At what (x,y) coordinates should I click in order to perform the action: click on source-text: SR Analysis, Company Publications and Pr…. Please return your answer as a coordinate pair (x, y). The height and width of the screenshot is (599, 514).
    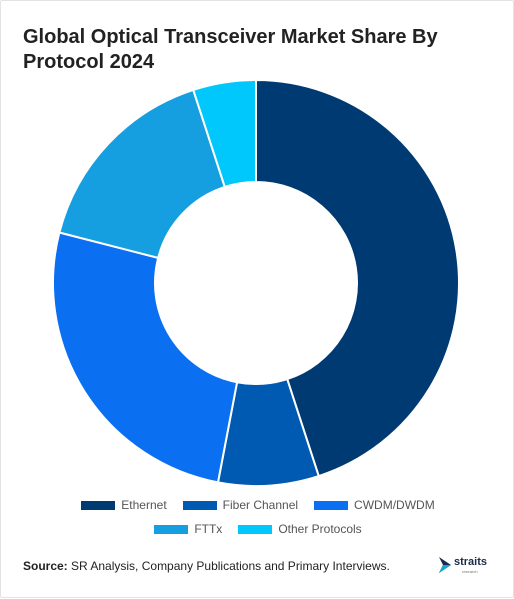
    Looking at the image, I should click on (230, 566).